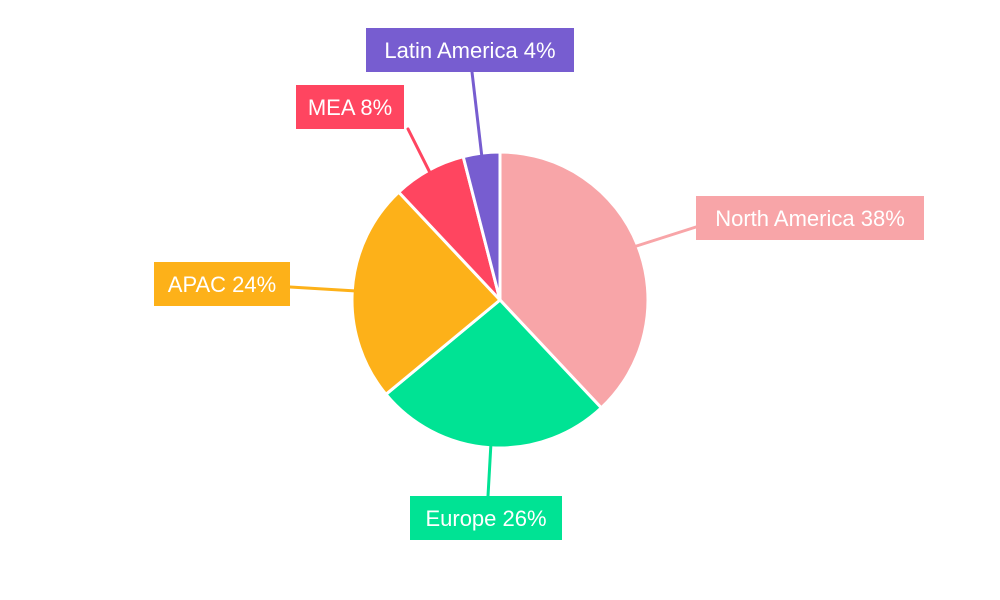 The image size is (1000, 600). I want to click on data-label-europe: Europe 26%, so click(486, 518).